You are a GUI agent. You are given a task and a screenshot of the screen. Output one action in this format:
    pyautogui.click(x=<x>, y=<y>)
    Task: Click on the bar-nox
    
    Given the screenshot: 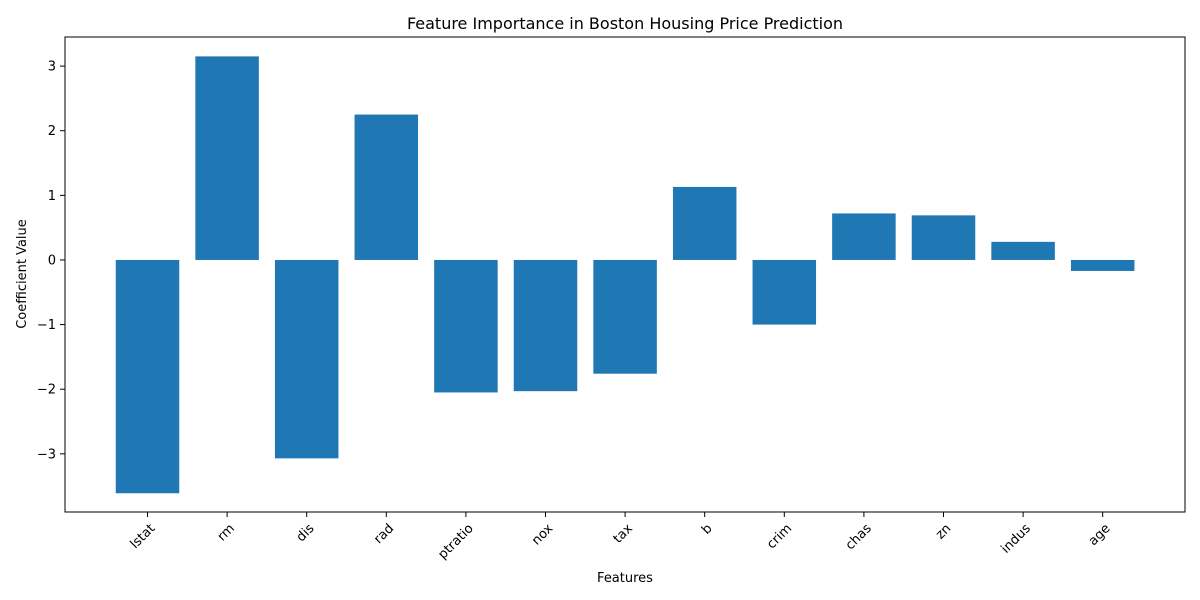 What is the action you would take?
    pyautogui.click(x=545, y=325)
    